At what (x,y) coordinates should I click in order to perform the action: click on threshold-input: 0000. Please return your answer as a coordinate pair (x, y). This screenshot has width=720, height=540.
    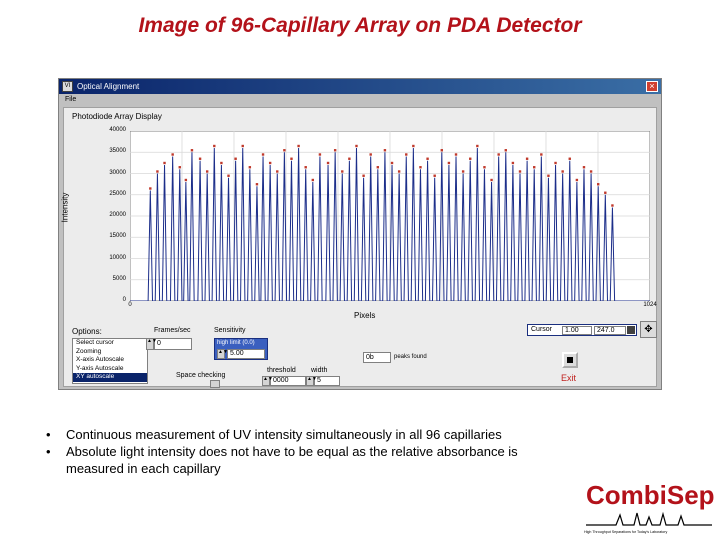
    Looking at the image, I should click on (288, 381).